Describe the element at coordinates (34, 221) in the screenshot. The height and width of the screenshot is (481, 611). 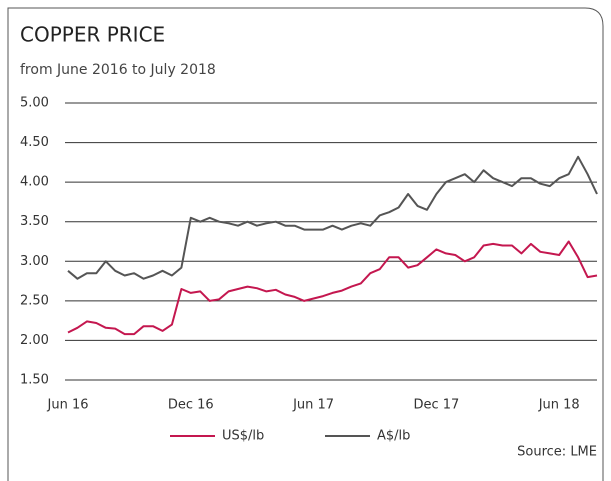
I see `y-tick-label: 3.50` at that location.